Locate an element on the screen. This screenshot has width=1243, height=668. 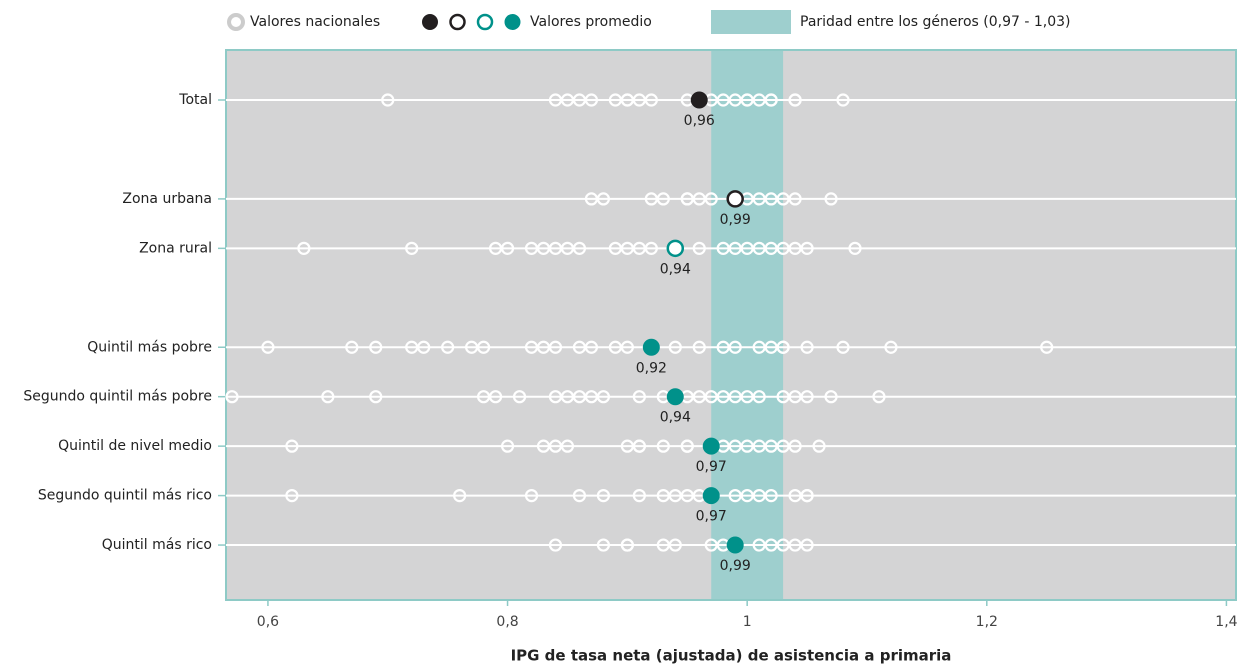
category-label: Quintil más rico is located at coordinates (157, 545).